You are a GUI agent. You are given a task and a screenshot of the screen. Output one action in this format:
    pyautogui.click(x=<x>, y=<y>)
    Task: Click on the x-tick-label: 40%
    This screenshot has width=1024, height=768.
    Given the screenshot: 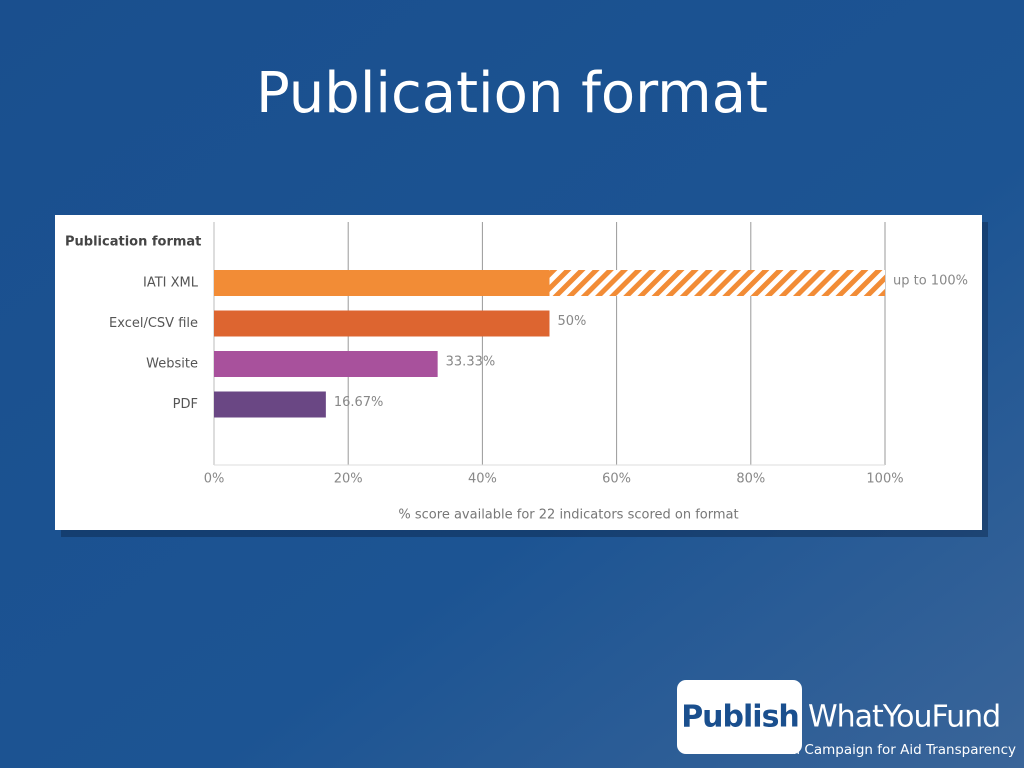 What is the action you would take?
    pyautogui.click(x=482, y=479)
    